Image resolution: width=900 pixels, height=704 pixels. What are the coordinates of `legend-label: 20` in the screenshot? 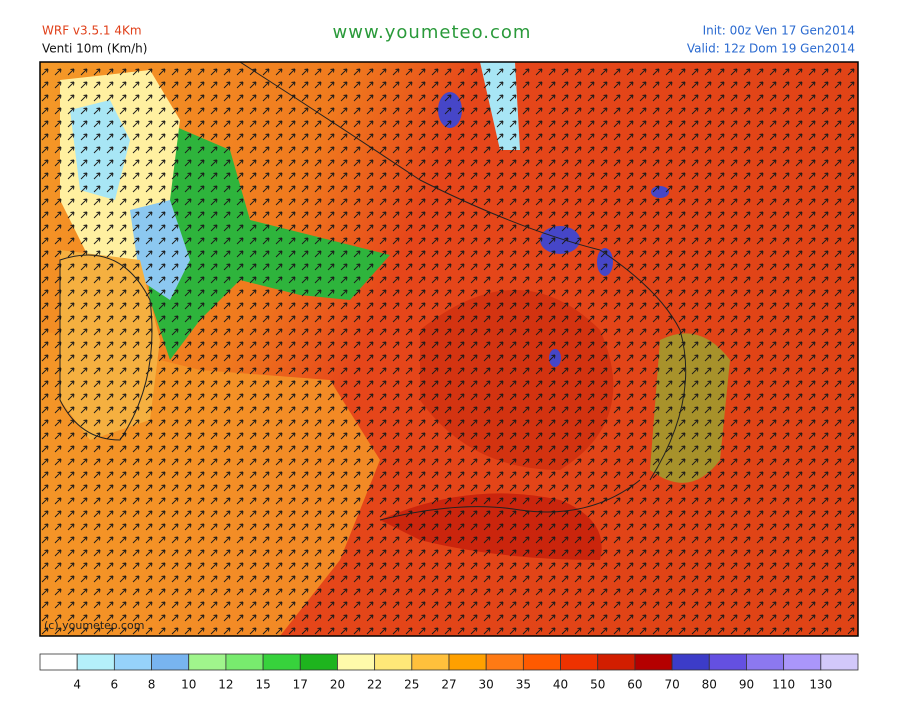 It's located at (337, 685).